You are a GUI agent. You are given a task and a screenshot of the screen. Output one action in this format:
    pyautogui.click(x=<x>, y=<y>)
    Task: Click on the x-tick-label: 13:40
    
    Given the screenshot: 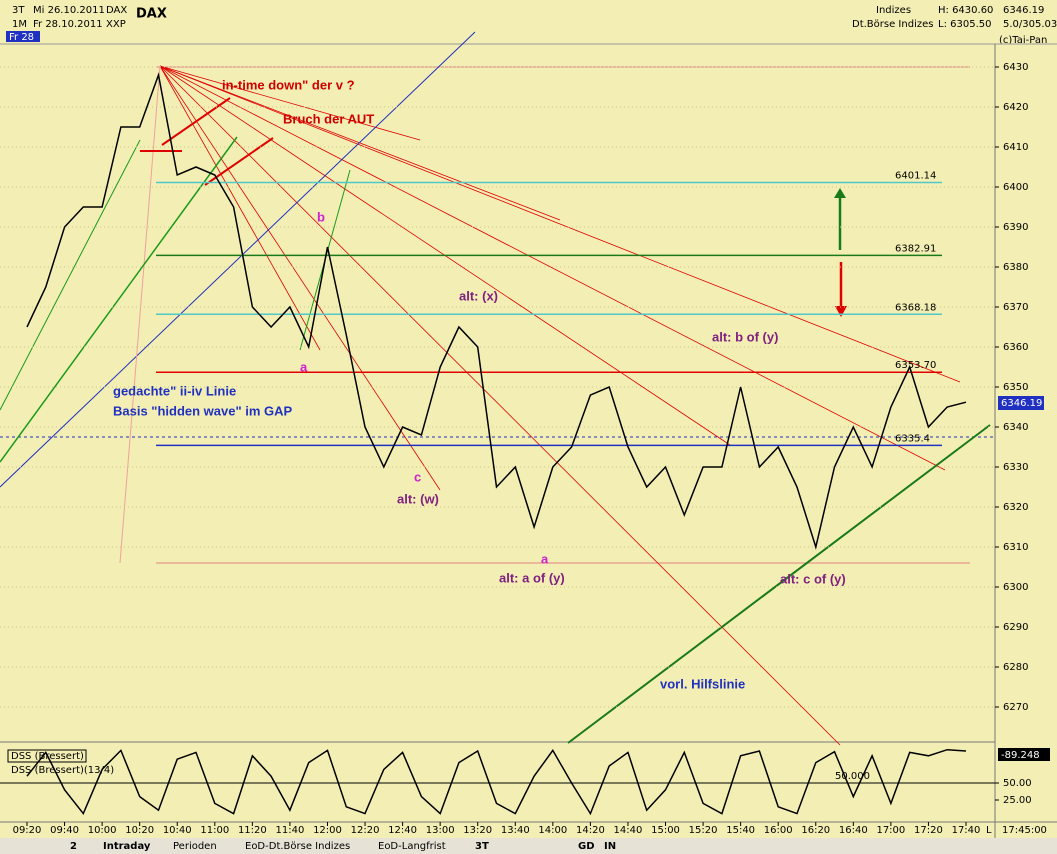 What is the action you would take?
    pyautogui.click(x=515, y=830)
    